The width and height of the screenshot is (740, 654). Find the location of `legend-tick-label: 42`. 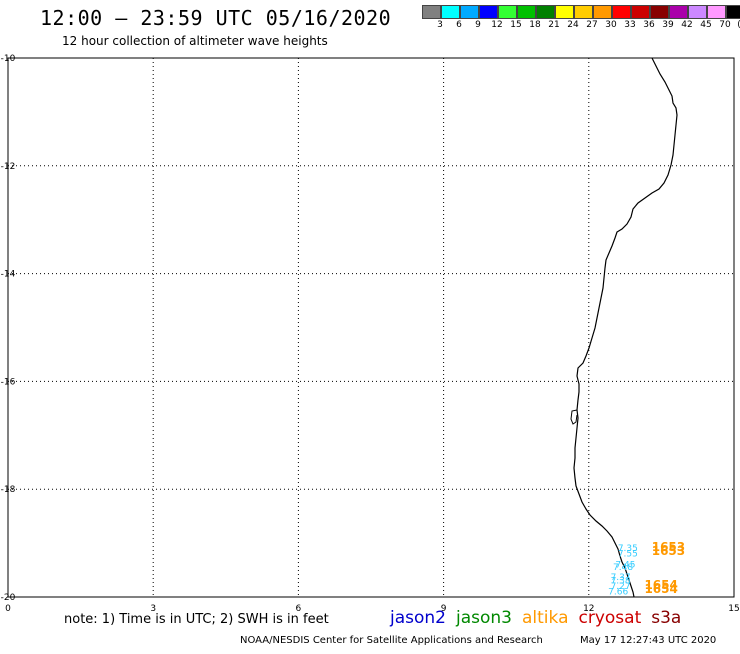

legend-tick-label: 42 is located at coordinates (687, 25).